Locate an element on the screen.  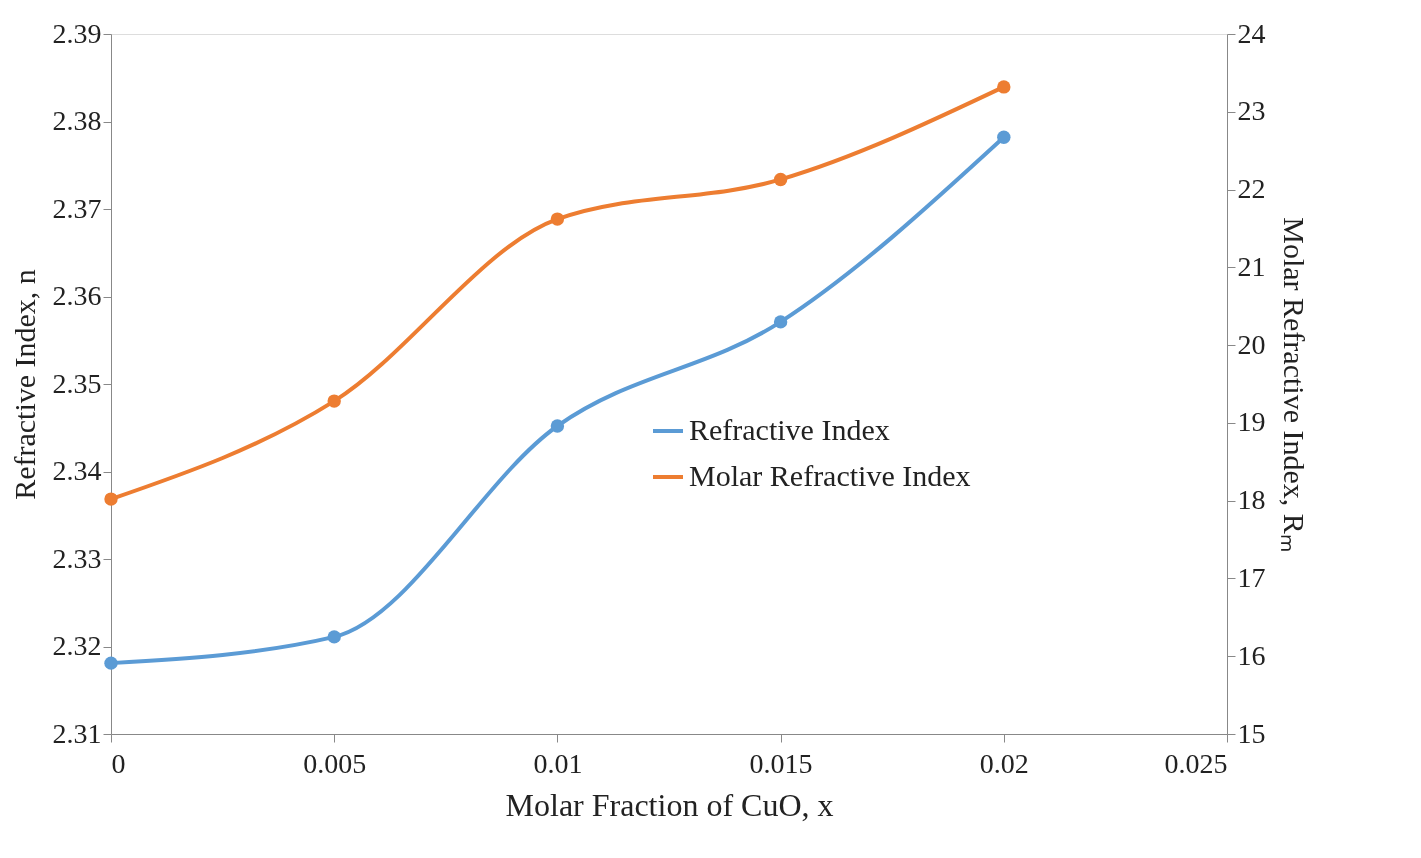
x-tick-label: 0.01 is located at coordinates (558, 763).